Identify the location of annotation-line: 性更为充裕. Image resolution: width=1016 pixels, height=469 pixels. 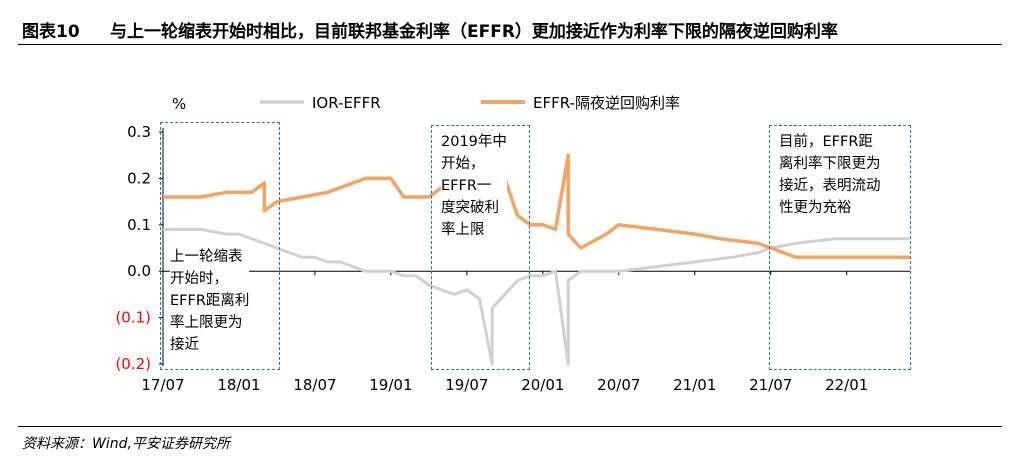
(815, 208).